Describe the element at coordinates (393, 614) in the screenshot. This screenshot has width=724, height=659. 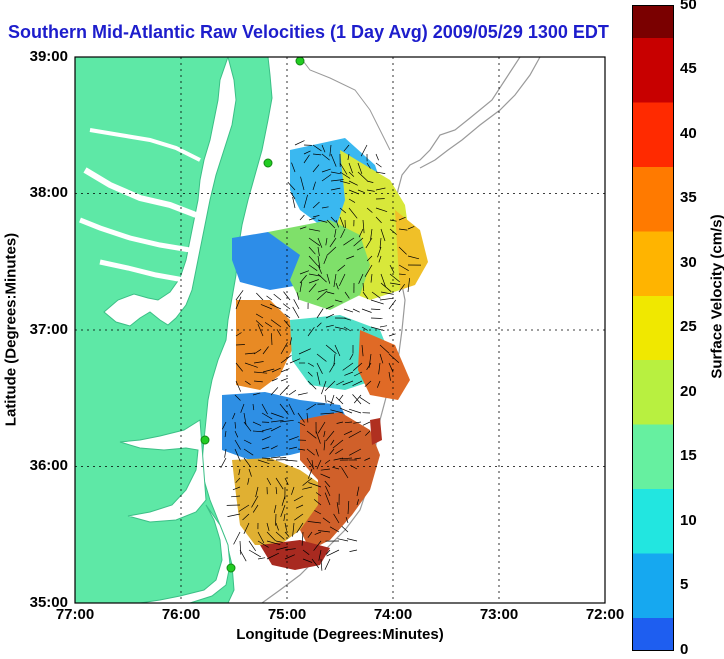
I see `x-tick-label: 74:00` at that location.